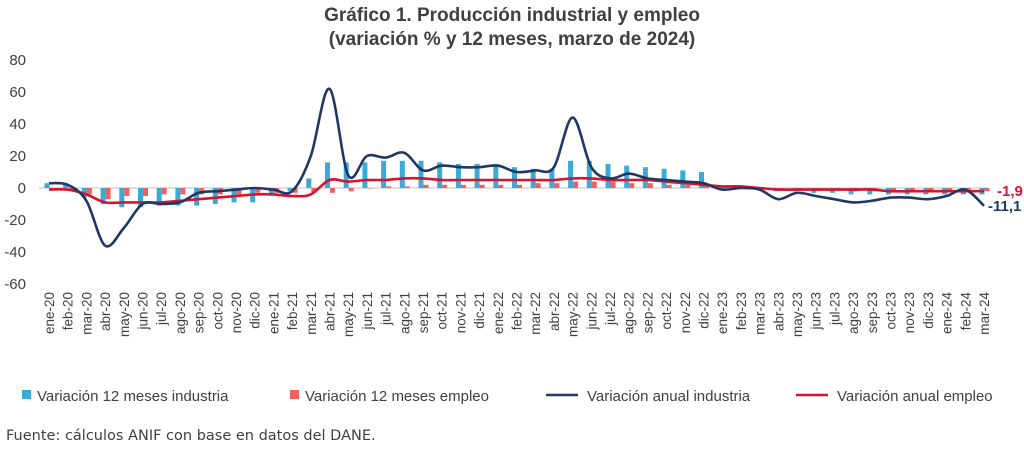 This screenshot has height=451, width=1024. What do you see at coordinates (15, 252) in the screenshot?
I see `y-tick-label: -40` at bounding box center [15, 252].